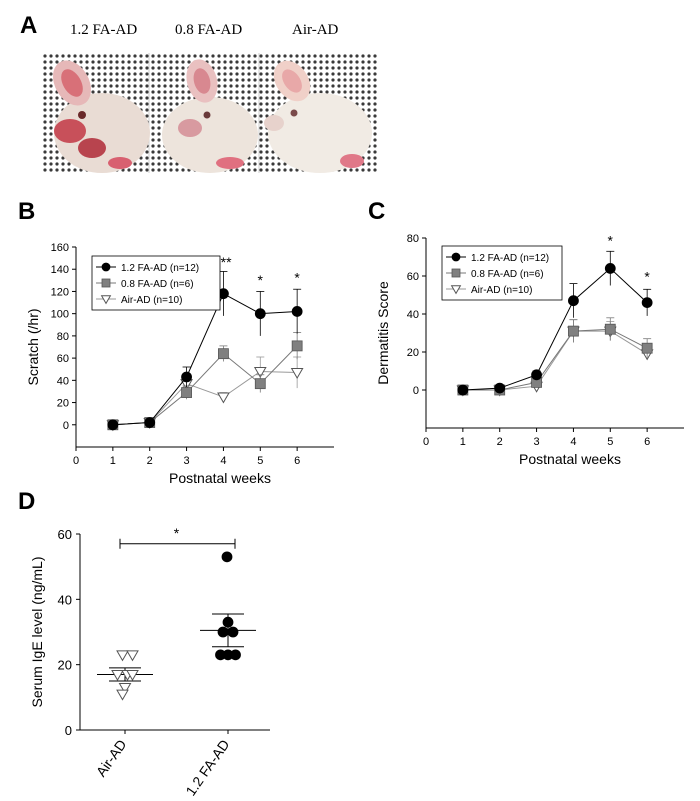  I want to click on scratch-x-tick-label: 0, so click(76, 461).